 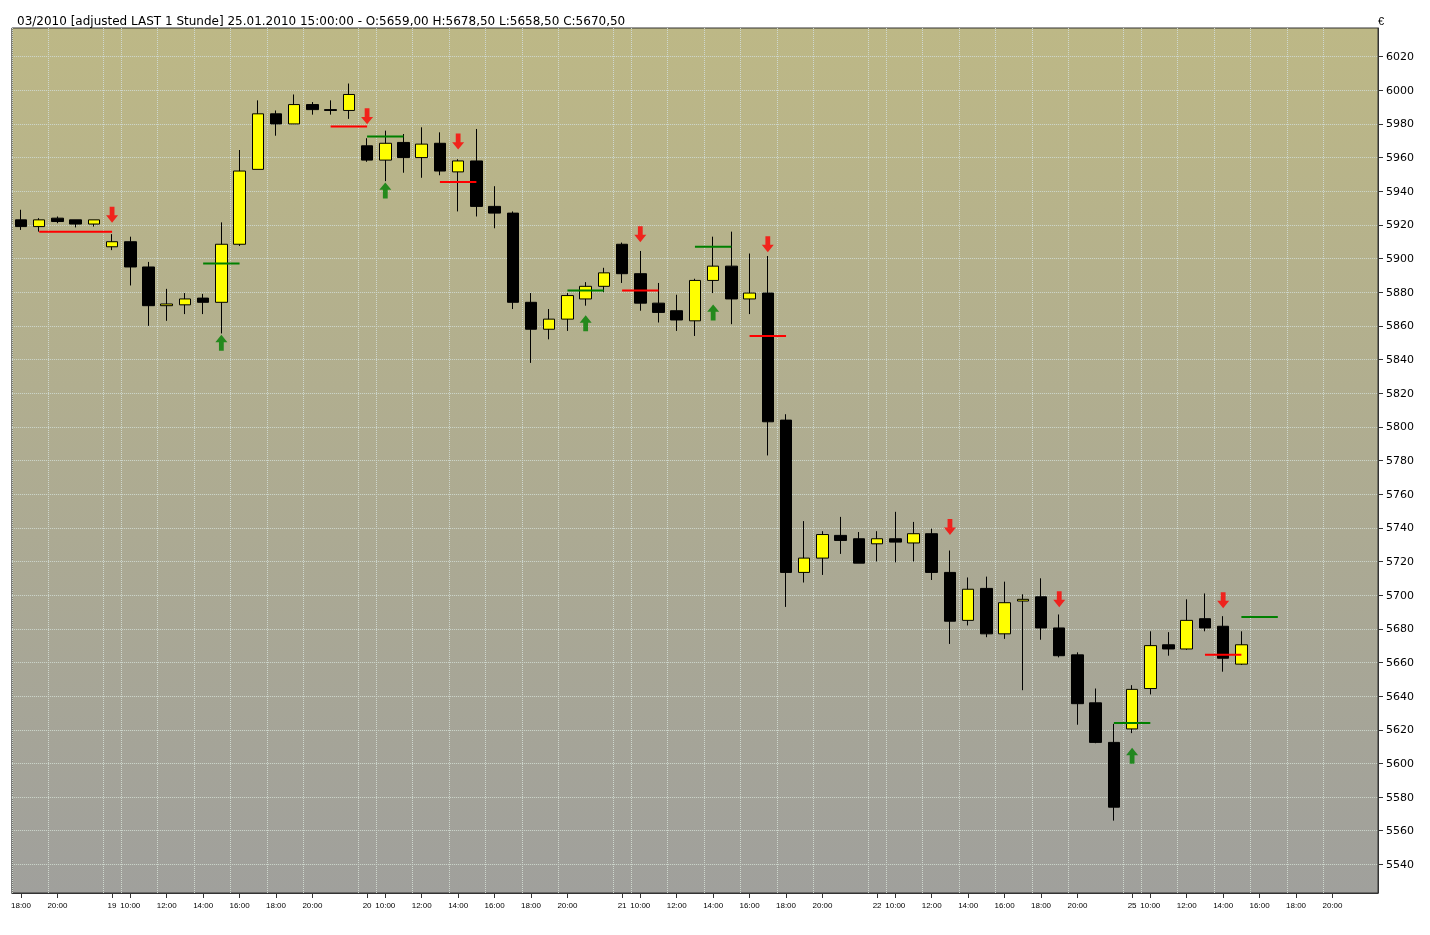 I want to click on y-tick-label: 5840, so click(x=1400, y=360).